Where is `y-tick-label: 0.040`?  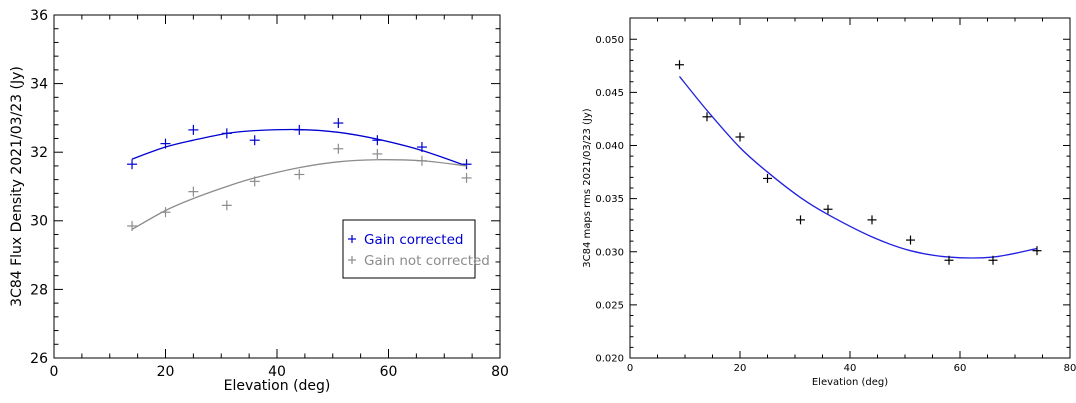
y-tick-label: 0.040 is located at coordinates (609, 146).